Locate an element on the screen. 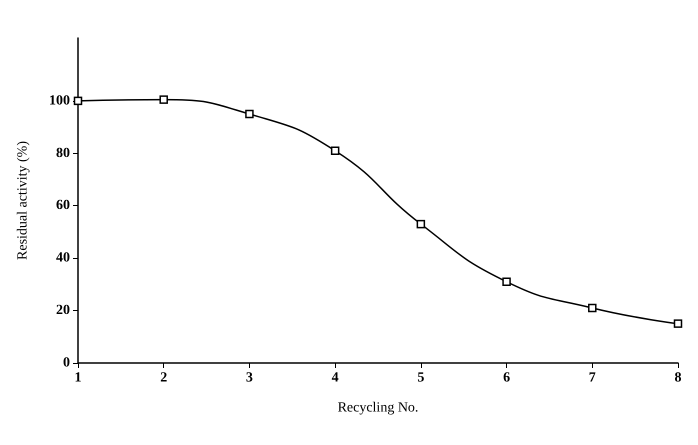  x-tick-label: 4 is located at coordinates (335, 378).